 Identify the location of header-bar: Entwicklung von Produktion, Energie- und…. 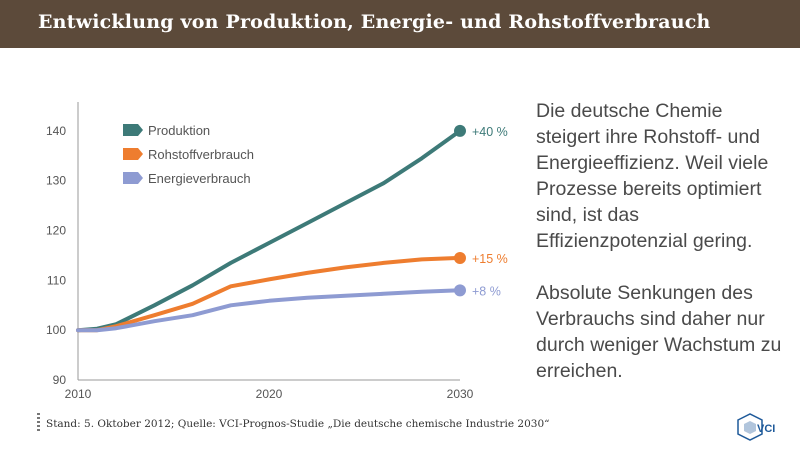
(400, 24).